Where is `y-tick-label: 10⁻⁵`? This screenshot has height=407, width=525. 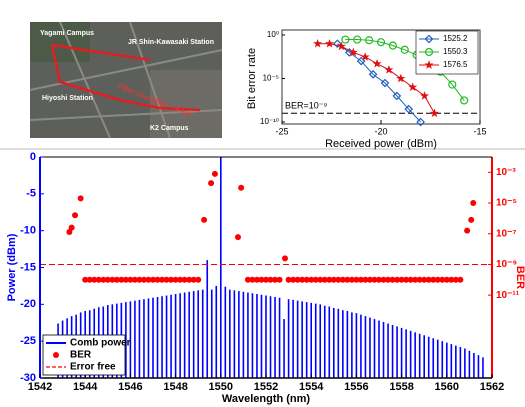 y-tick-label: 10⁻⁵ is located at coordinates (271, 78).